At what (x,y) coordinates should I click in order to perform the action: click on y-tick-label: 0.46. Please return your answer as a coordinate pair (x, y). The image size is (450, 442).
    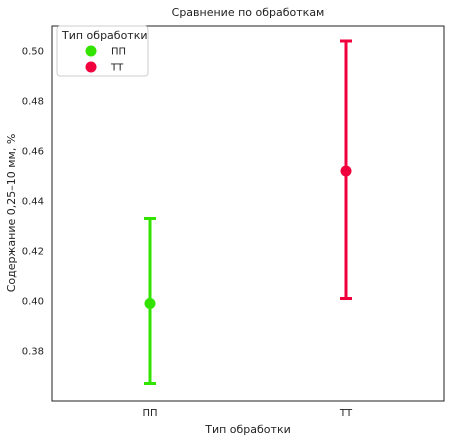
    Looking at the image, I should click on (33, 152).